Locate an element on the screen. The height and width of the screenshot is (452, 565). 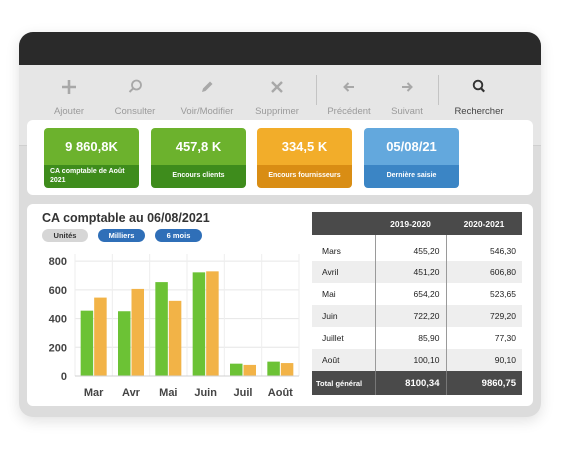
filter-6-months-button: 6 mois is located at coordinates (178, 235).